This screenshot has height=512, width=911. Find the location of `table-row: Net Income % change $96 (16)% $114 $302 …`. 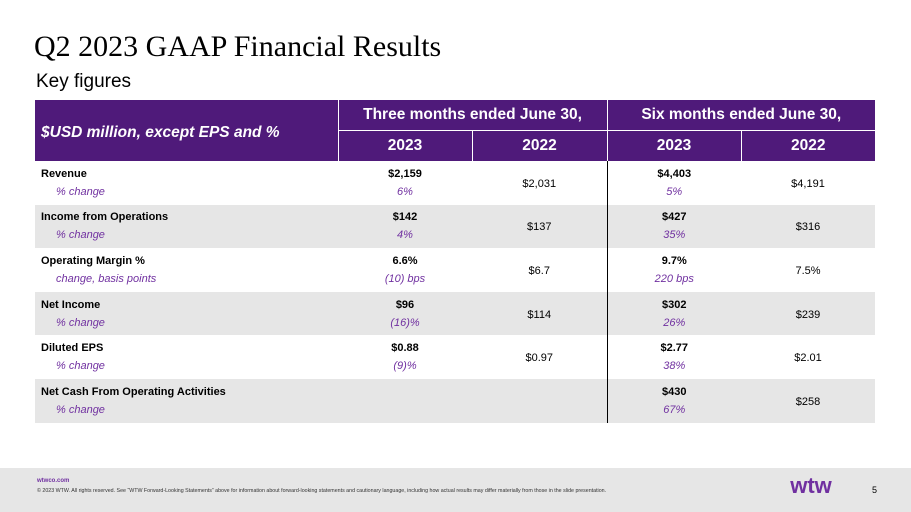

table-row: Net Income % change $96 (16)% $114 $302 … is located at coordinates (455, 313).